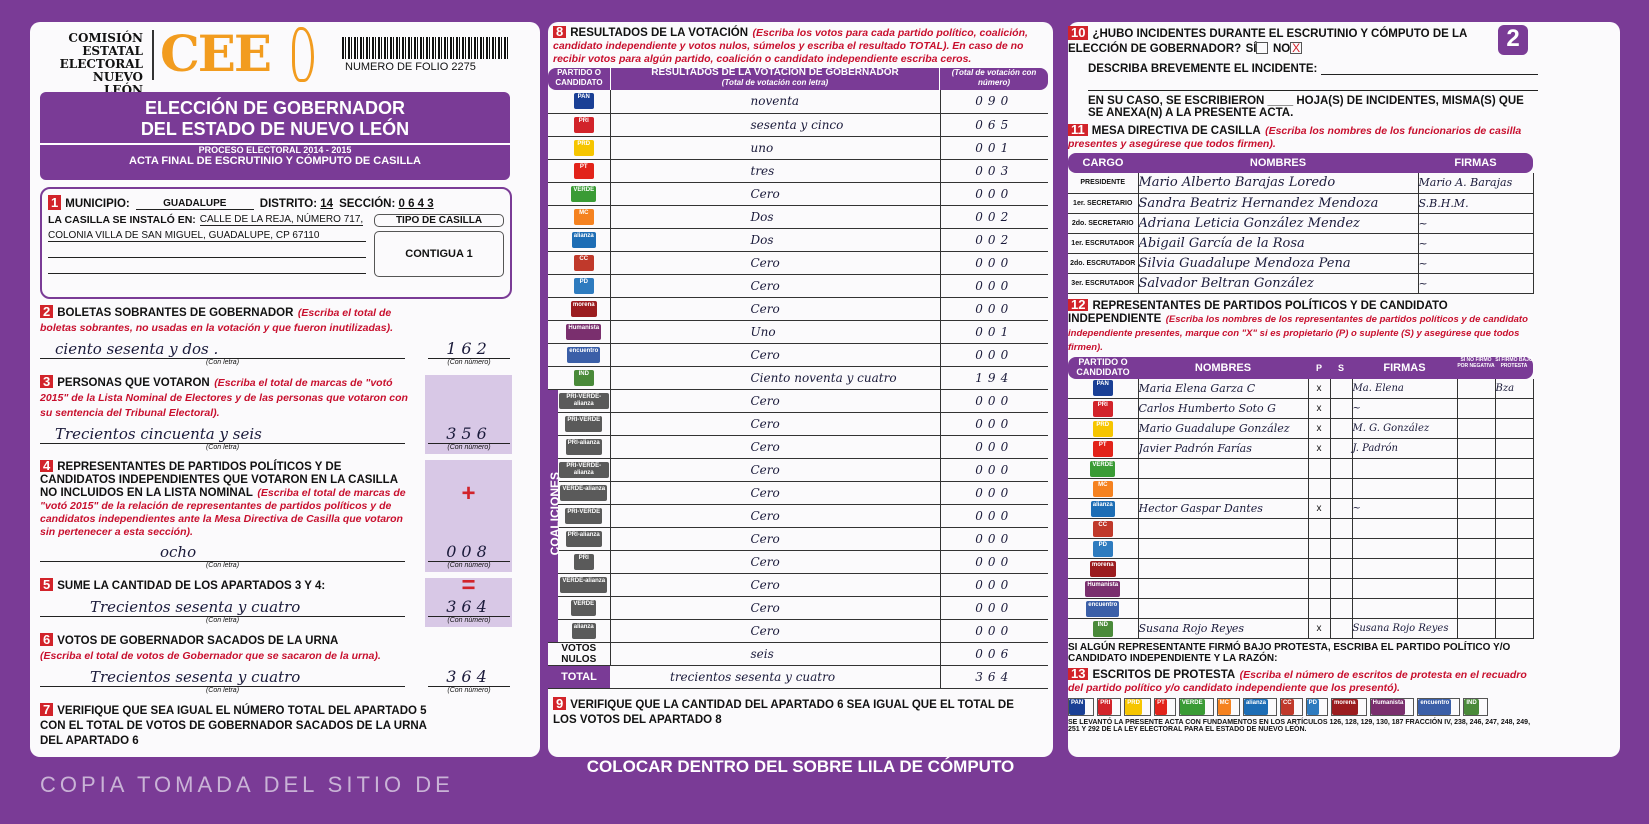  What do you see at coordinates (469, 677) in the screenshot?
I see `urna-numero-field: 364` at bounding box center [469, 677].